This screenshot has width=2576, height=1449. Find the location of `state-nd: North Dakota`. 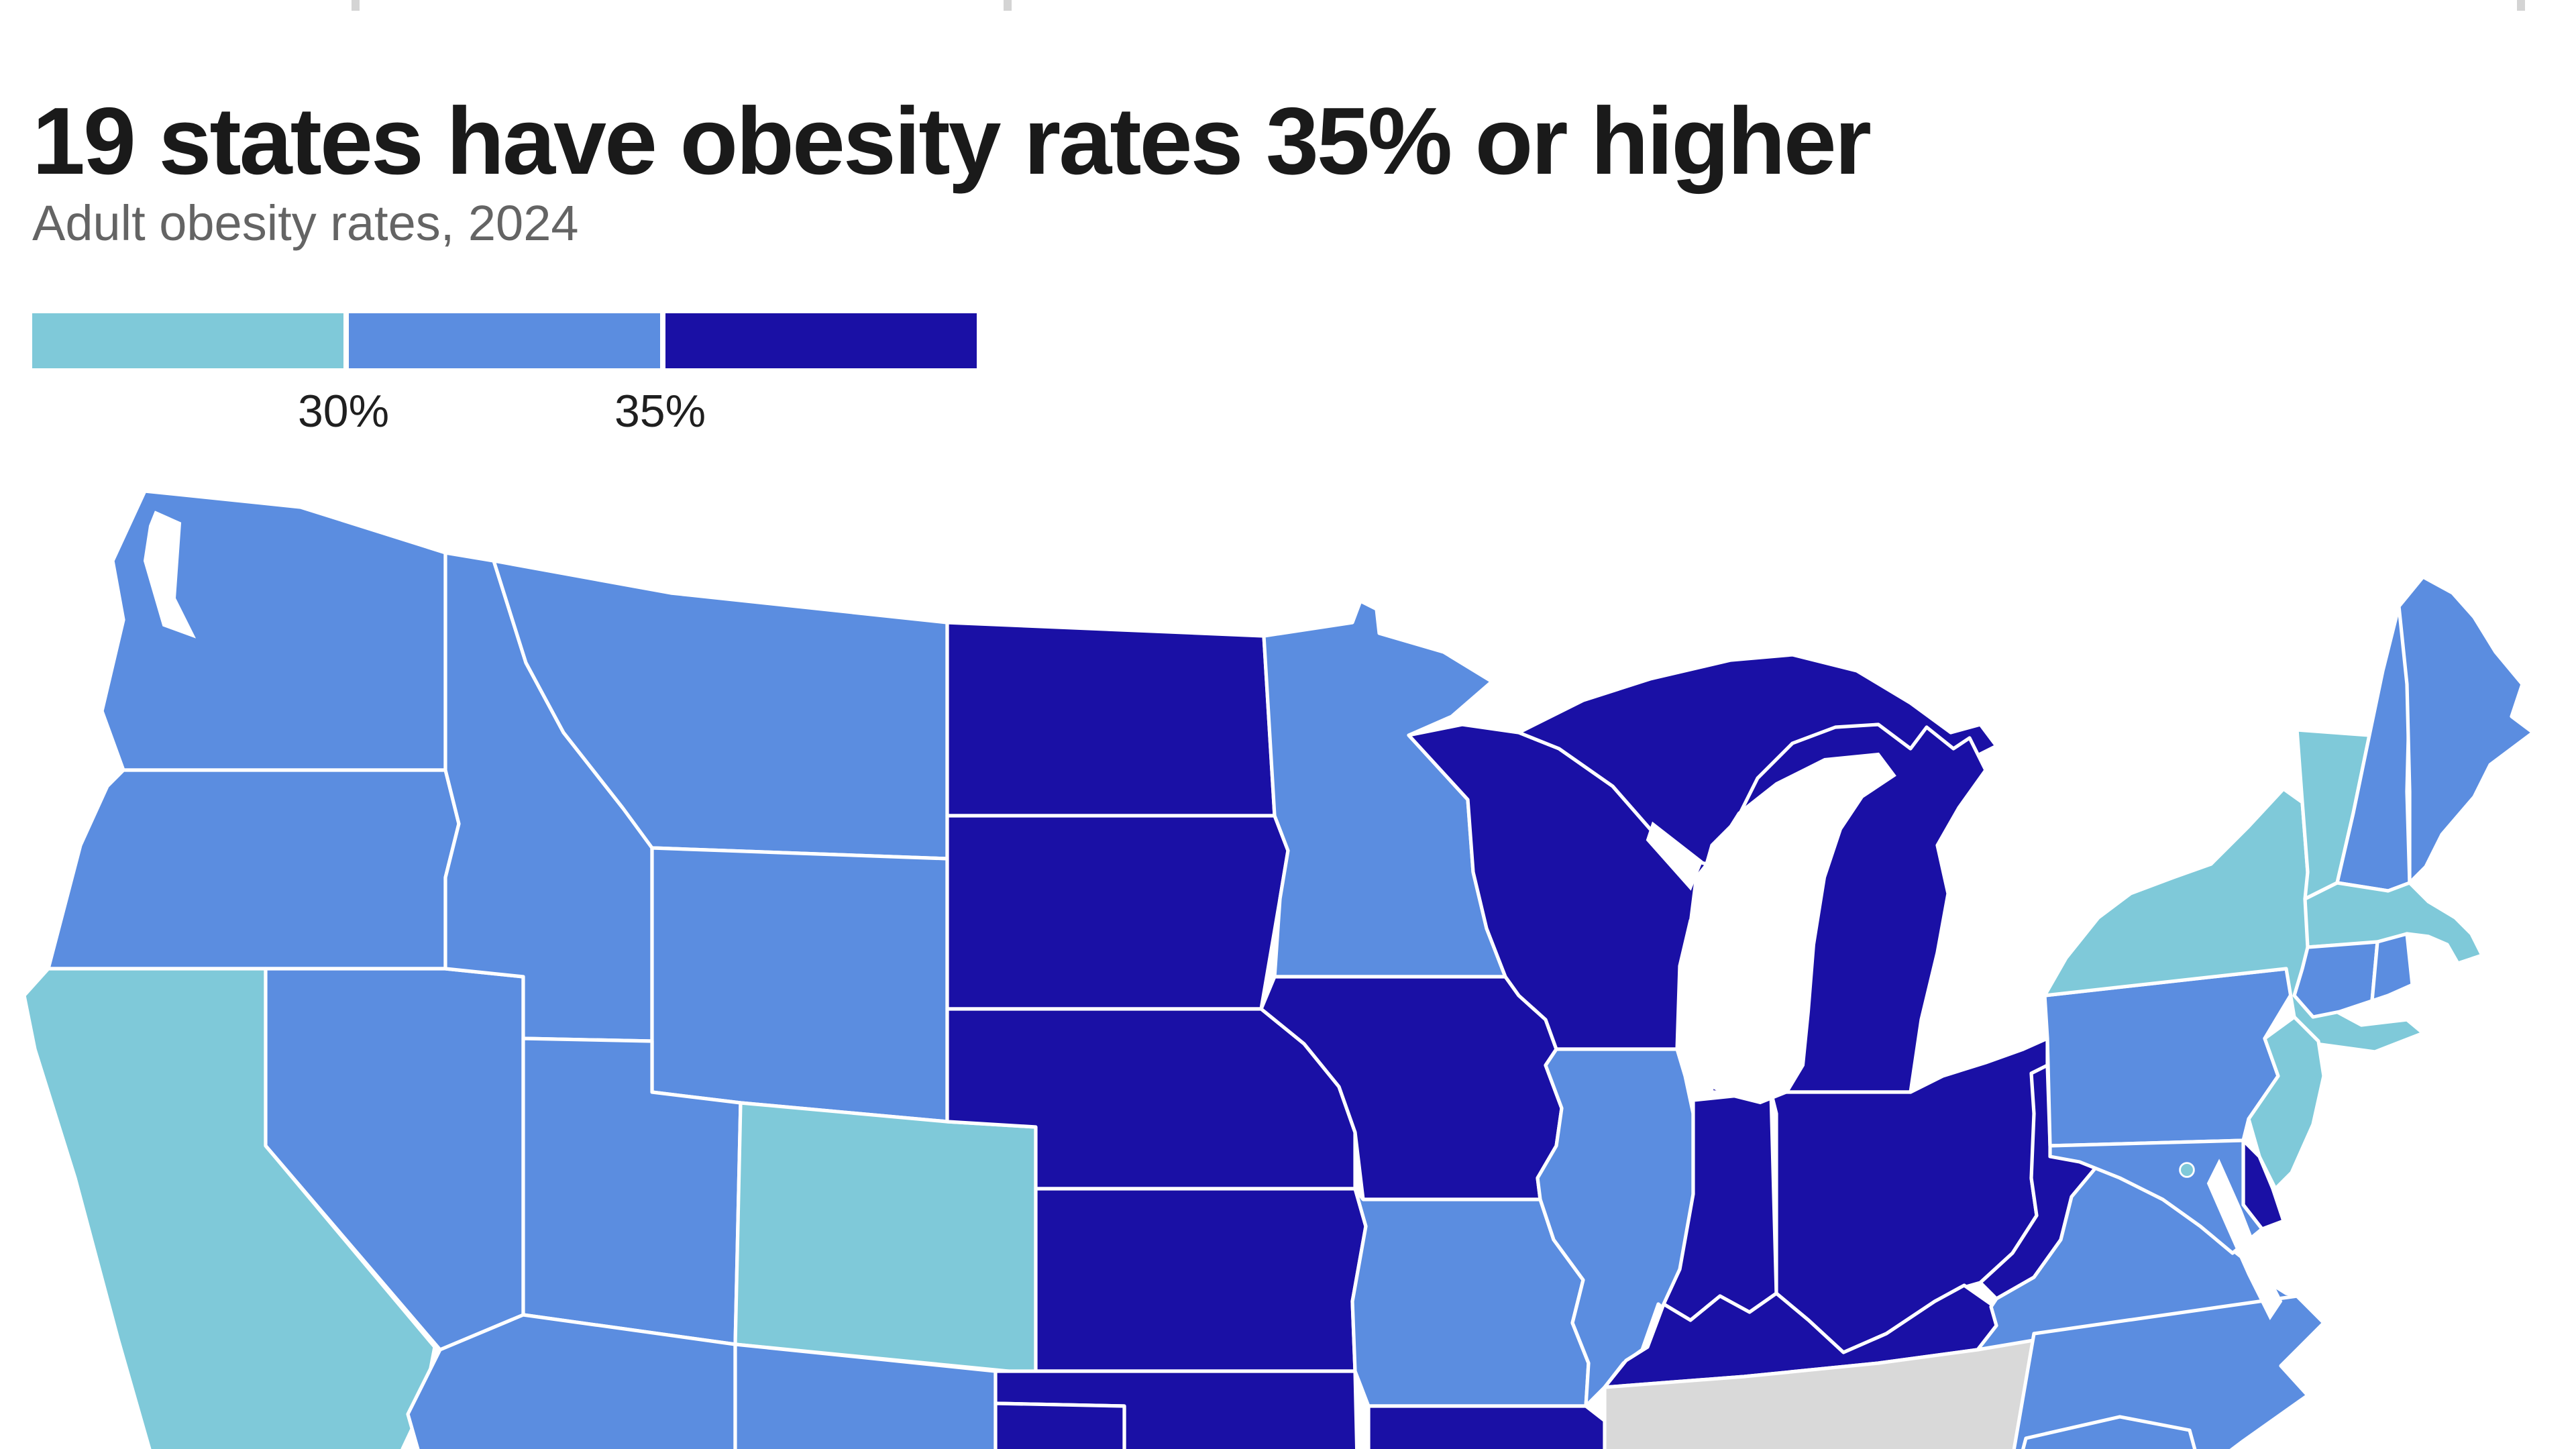

state-nd: North Dakota is located at coordinates (1111, 719).